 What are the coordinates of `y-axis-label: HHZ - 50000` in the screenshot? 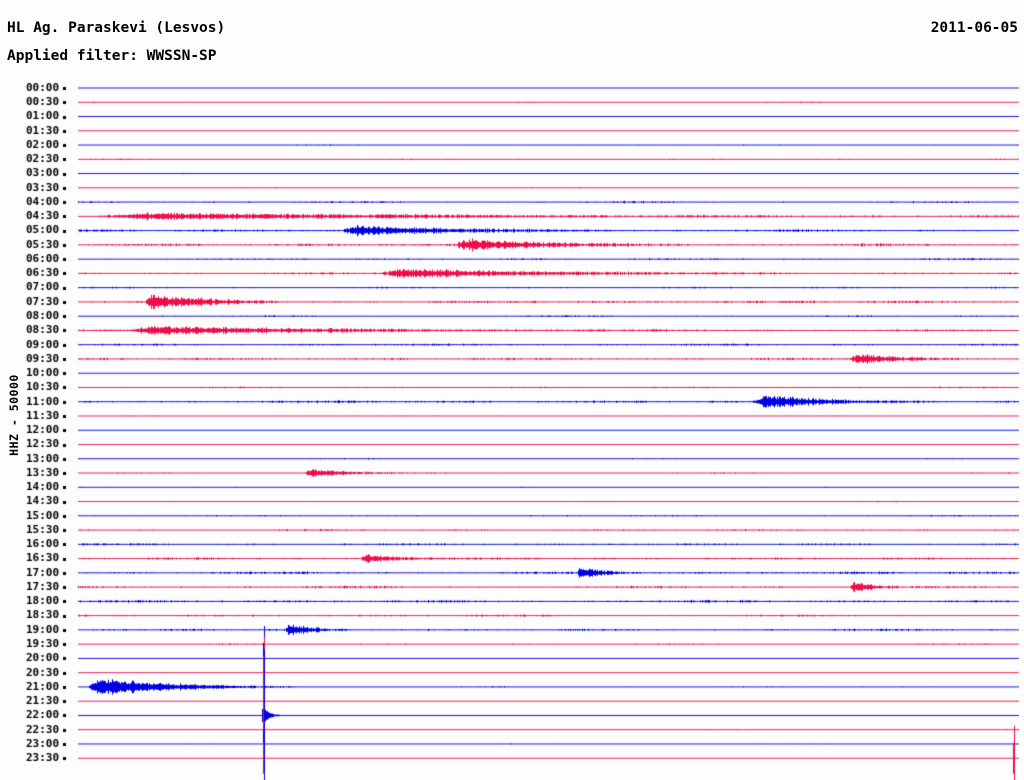 It's located at (14, 415).